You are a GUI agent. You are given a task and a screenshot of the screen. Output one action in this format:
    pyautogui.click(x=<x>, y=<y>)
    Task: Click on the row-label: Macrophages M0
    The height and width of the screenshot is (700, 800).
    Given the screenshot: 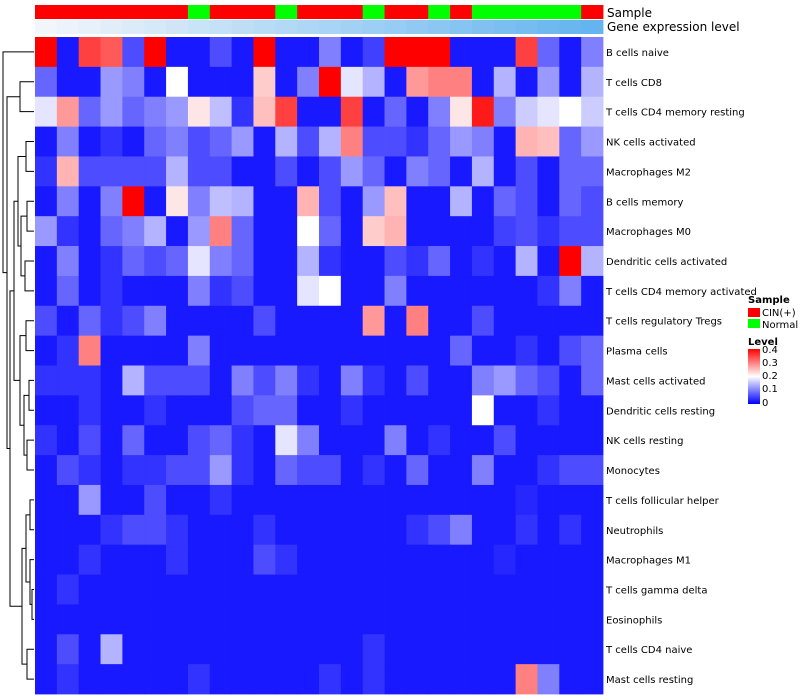 What is the action you would take?
    pyautogui.click(x=648, y=232)
    